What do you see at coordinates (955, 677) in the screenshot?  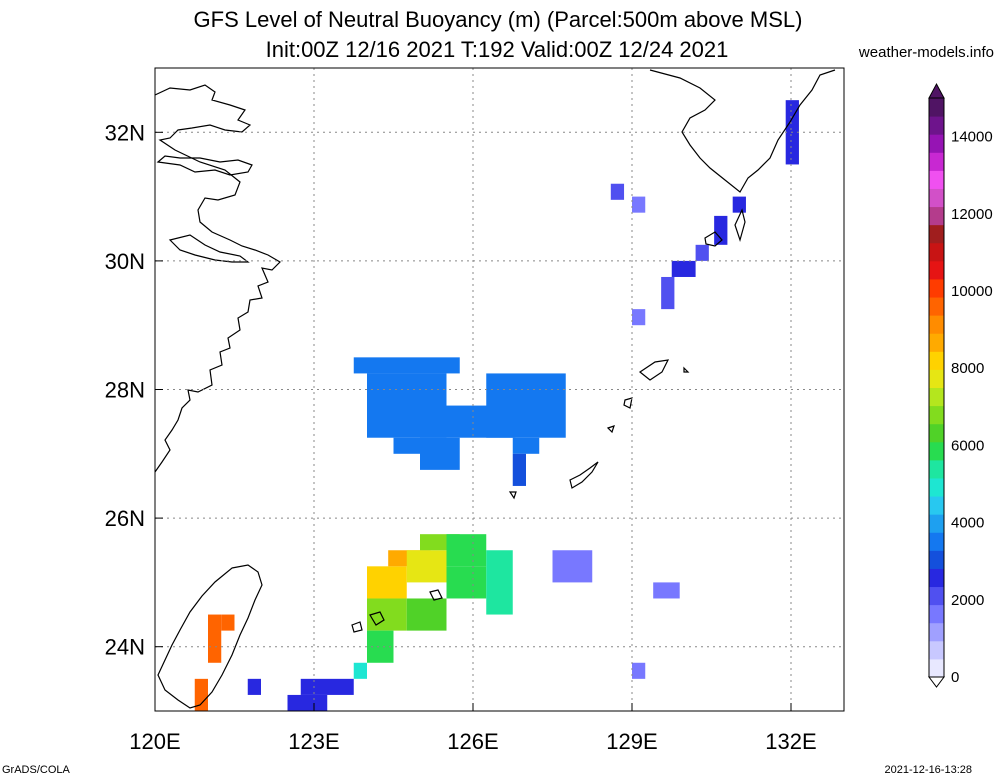 I see `colorbar-tick-label: 0` at bounding box center [955, 677].